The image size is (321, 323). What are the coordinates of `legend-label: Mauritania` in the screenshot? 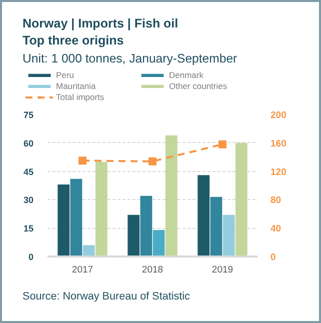 It's located at (76, 85).